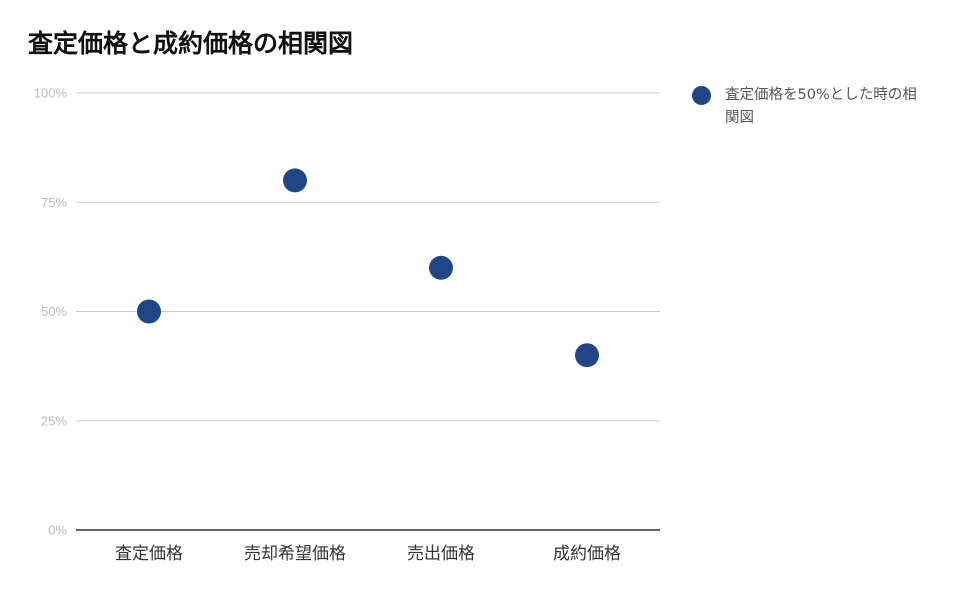 The height and width of the screenshot is (600, 955). Describe the element at coordinates (57, 530) in the screenshot. I see `y-tick-label: 0%` at that location.